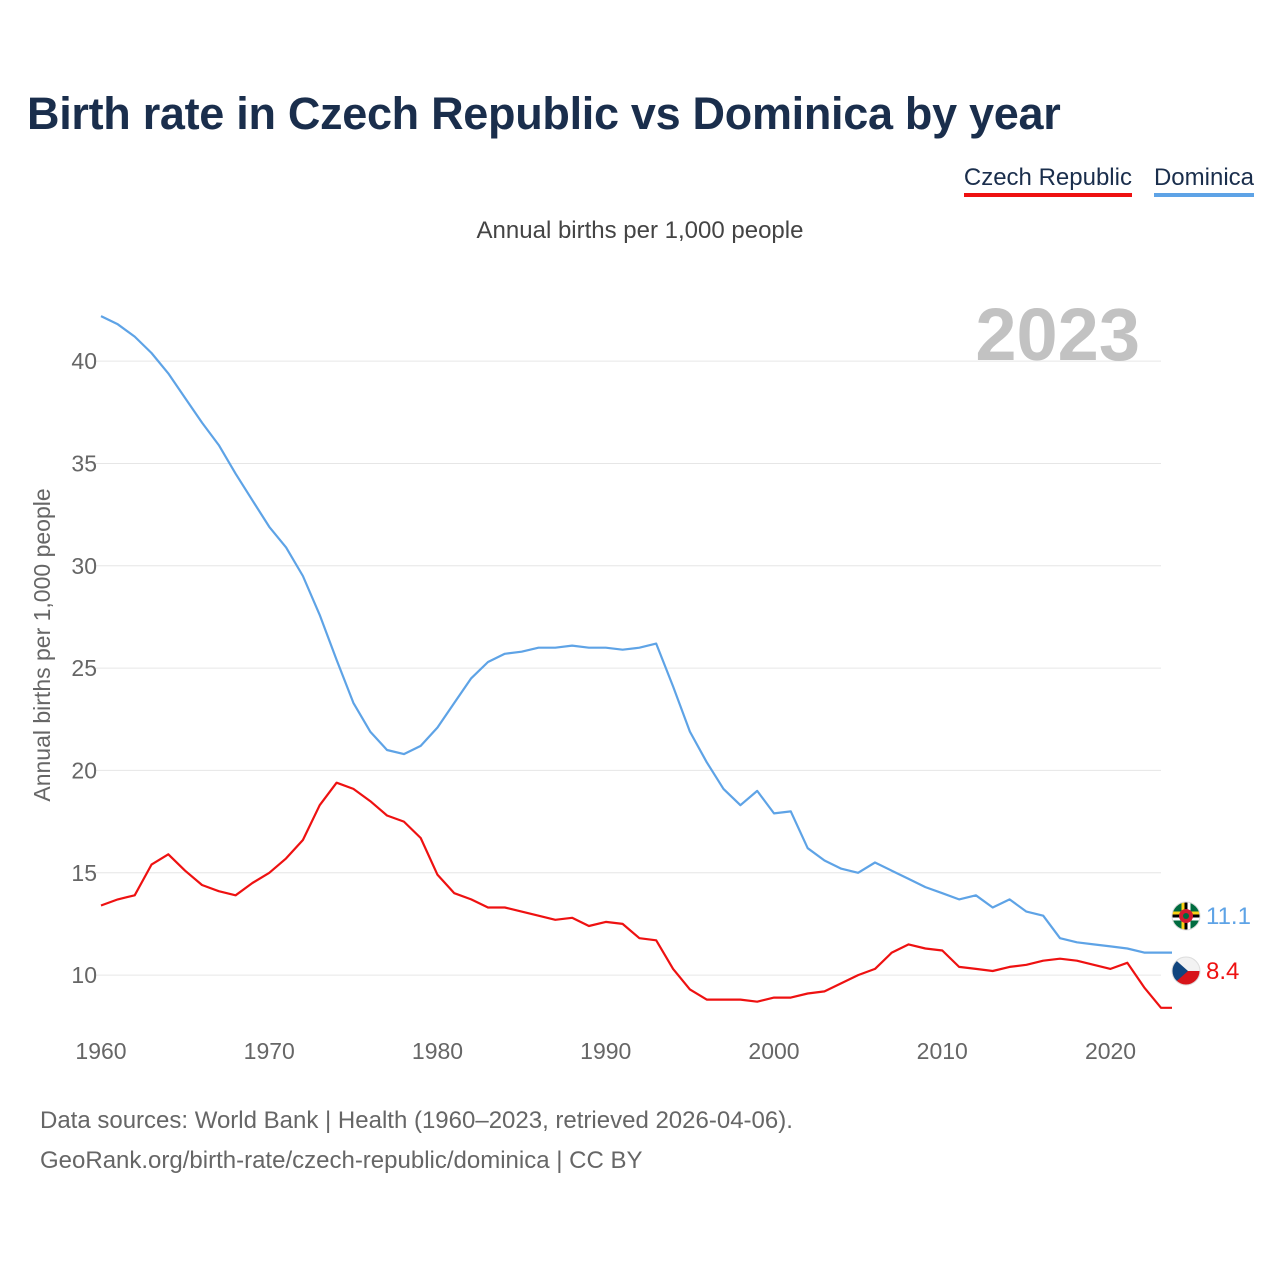  I want to click on x-tick-label-1990: 1990, so click(605, 1051).